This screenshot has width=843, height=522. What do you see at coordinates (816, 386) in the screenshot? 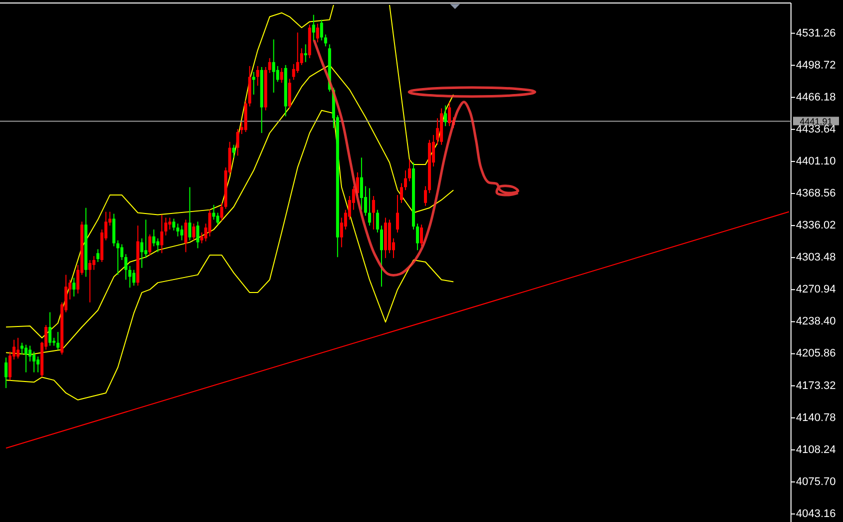
I see `y-tick-label: 4173.32` at bounding box center [816, 386].